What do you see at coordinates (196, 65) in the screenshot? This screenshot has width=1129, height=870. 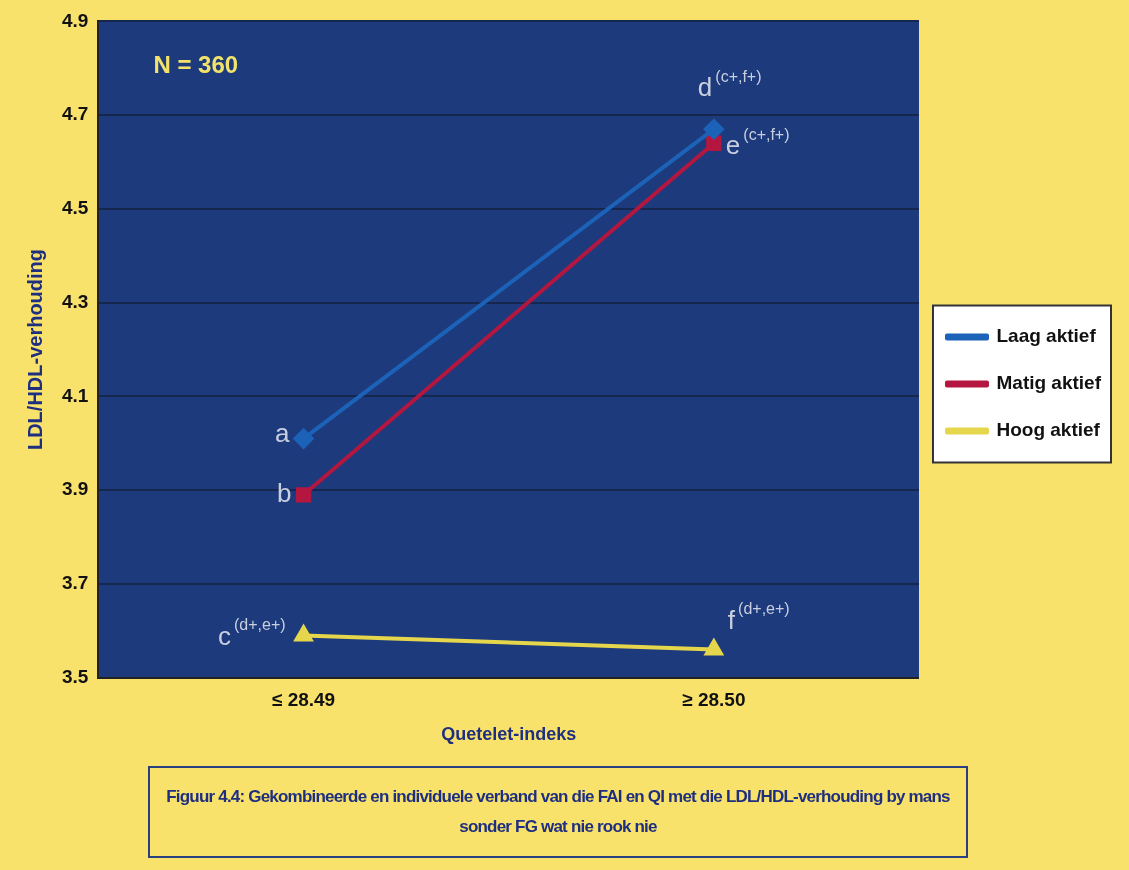 I see `annotation: N = 360` at bounding box center [196, 65].